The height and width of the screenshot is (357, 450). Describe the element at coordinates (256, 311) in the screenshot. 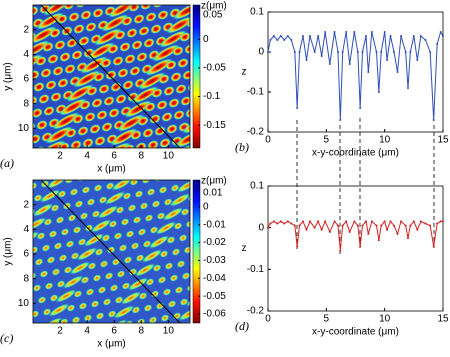

I see `y-tick-label: -0.2` at that location.